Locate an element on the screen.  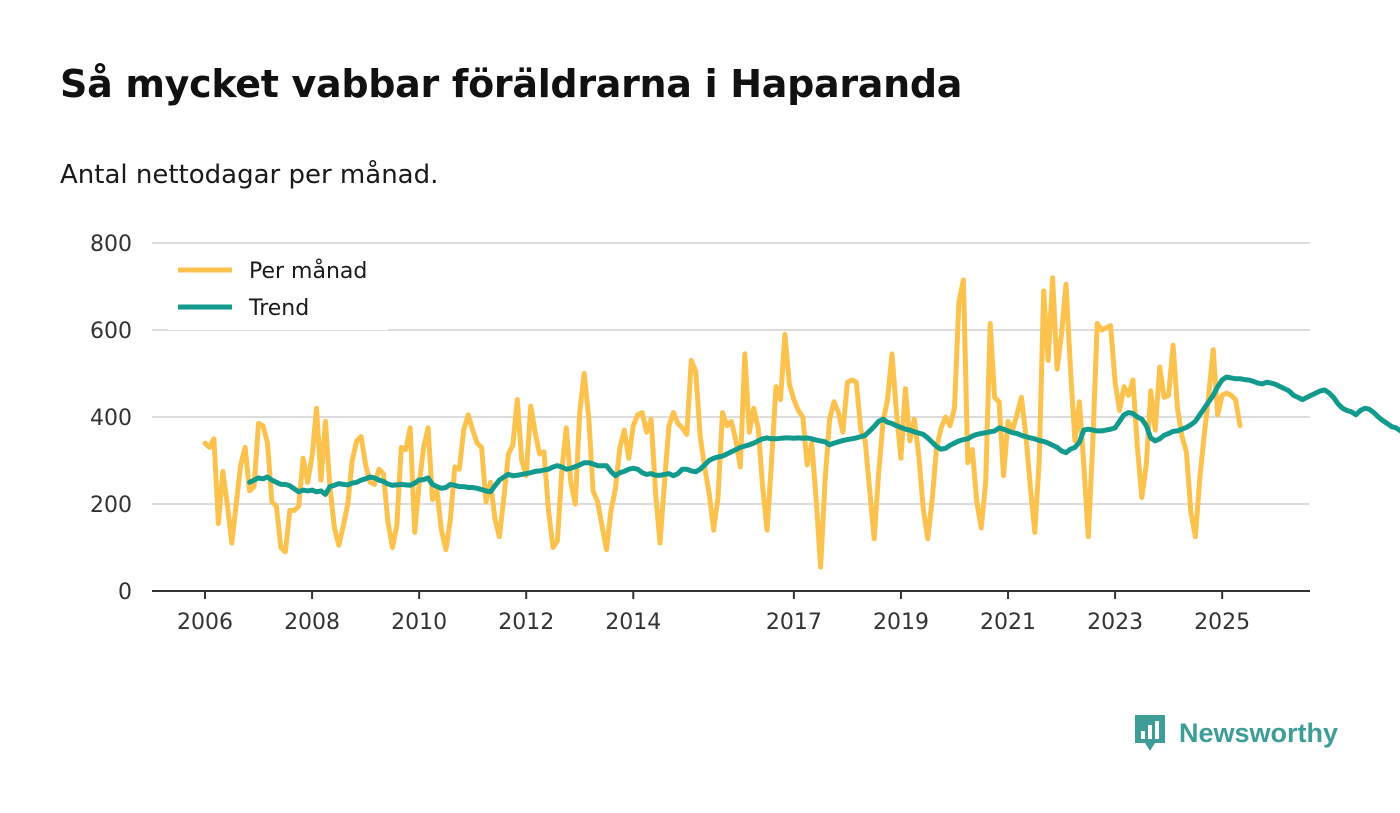
legend: Per månad Trend is located at coordinates (278, 291).